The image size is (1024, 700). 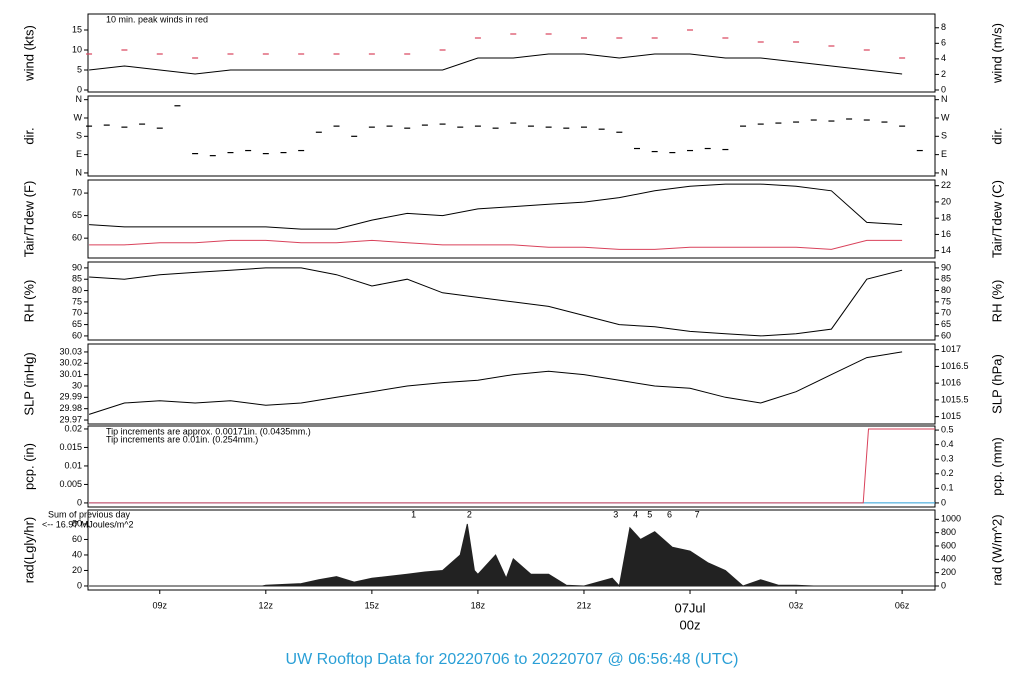 I want to click on y2-tick-label: 70, so click(x=946, y=313).